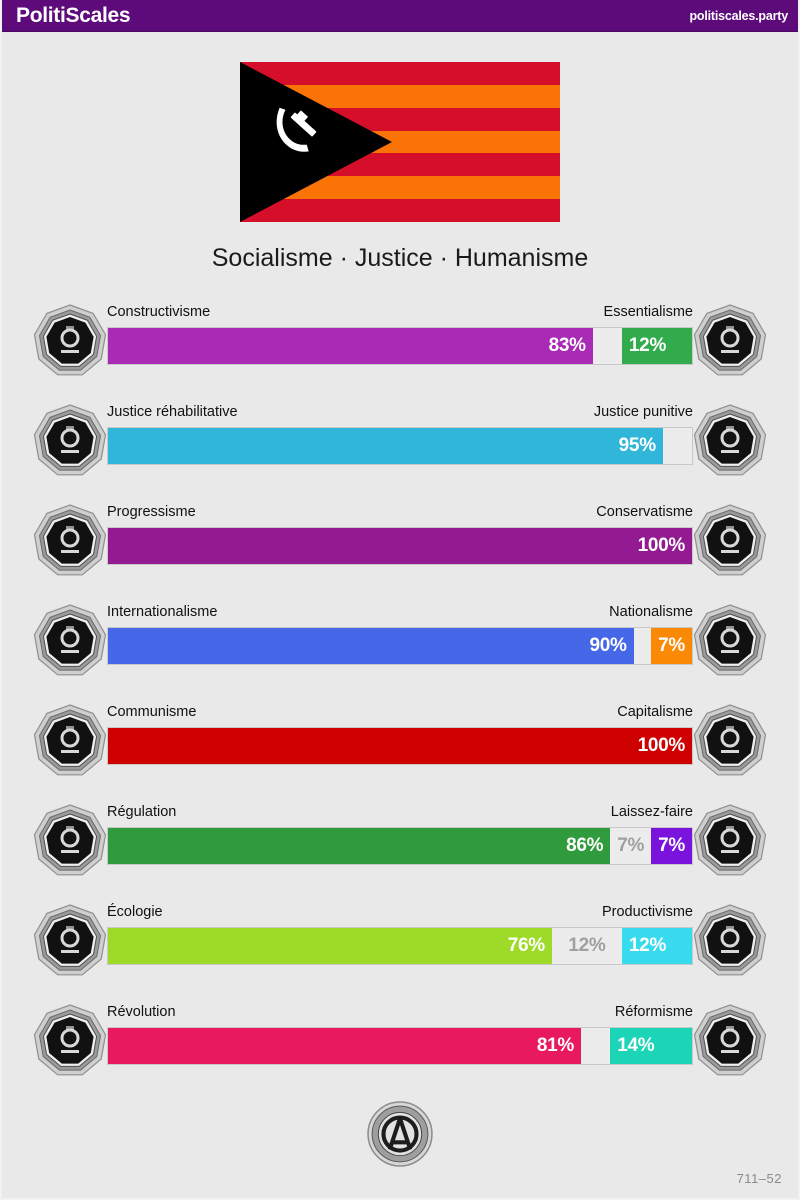 Image resolution: width=800 pixels, height=1200 pixels. What do you see at coordinates (70, 740) in the screenshot?
I see `communism-badge-icon` at bounding box center [70, 740].